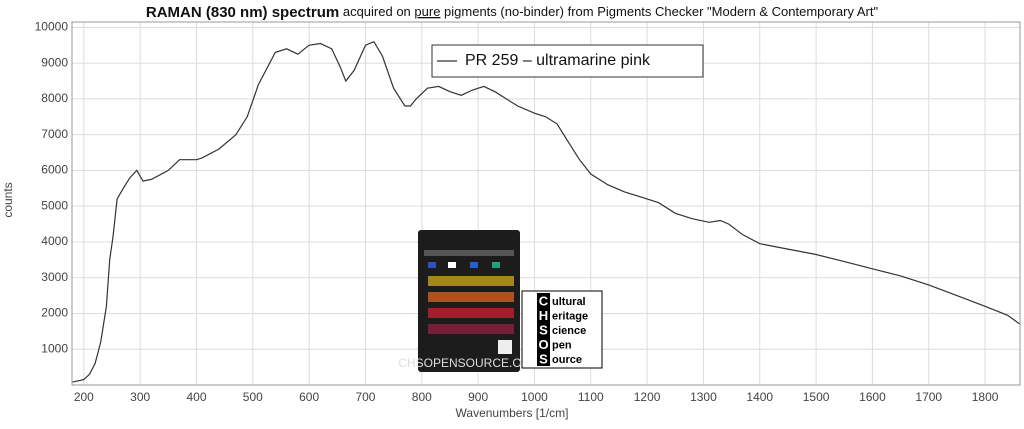  Describe the element at coordinates (562, 345) in the screenshot. I see `logo-word: pen` at that location.